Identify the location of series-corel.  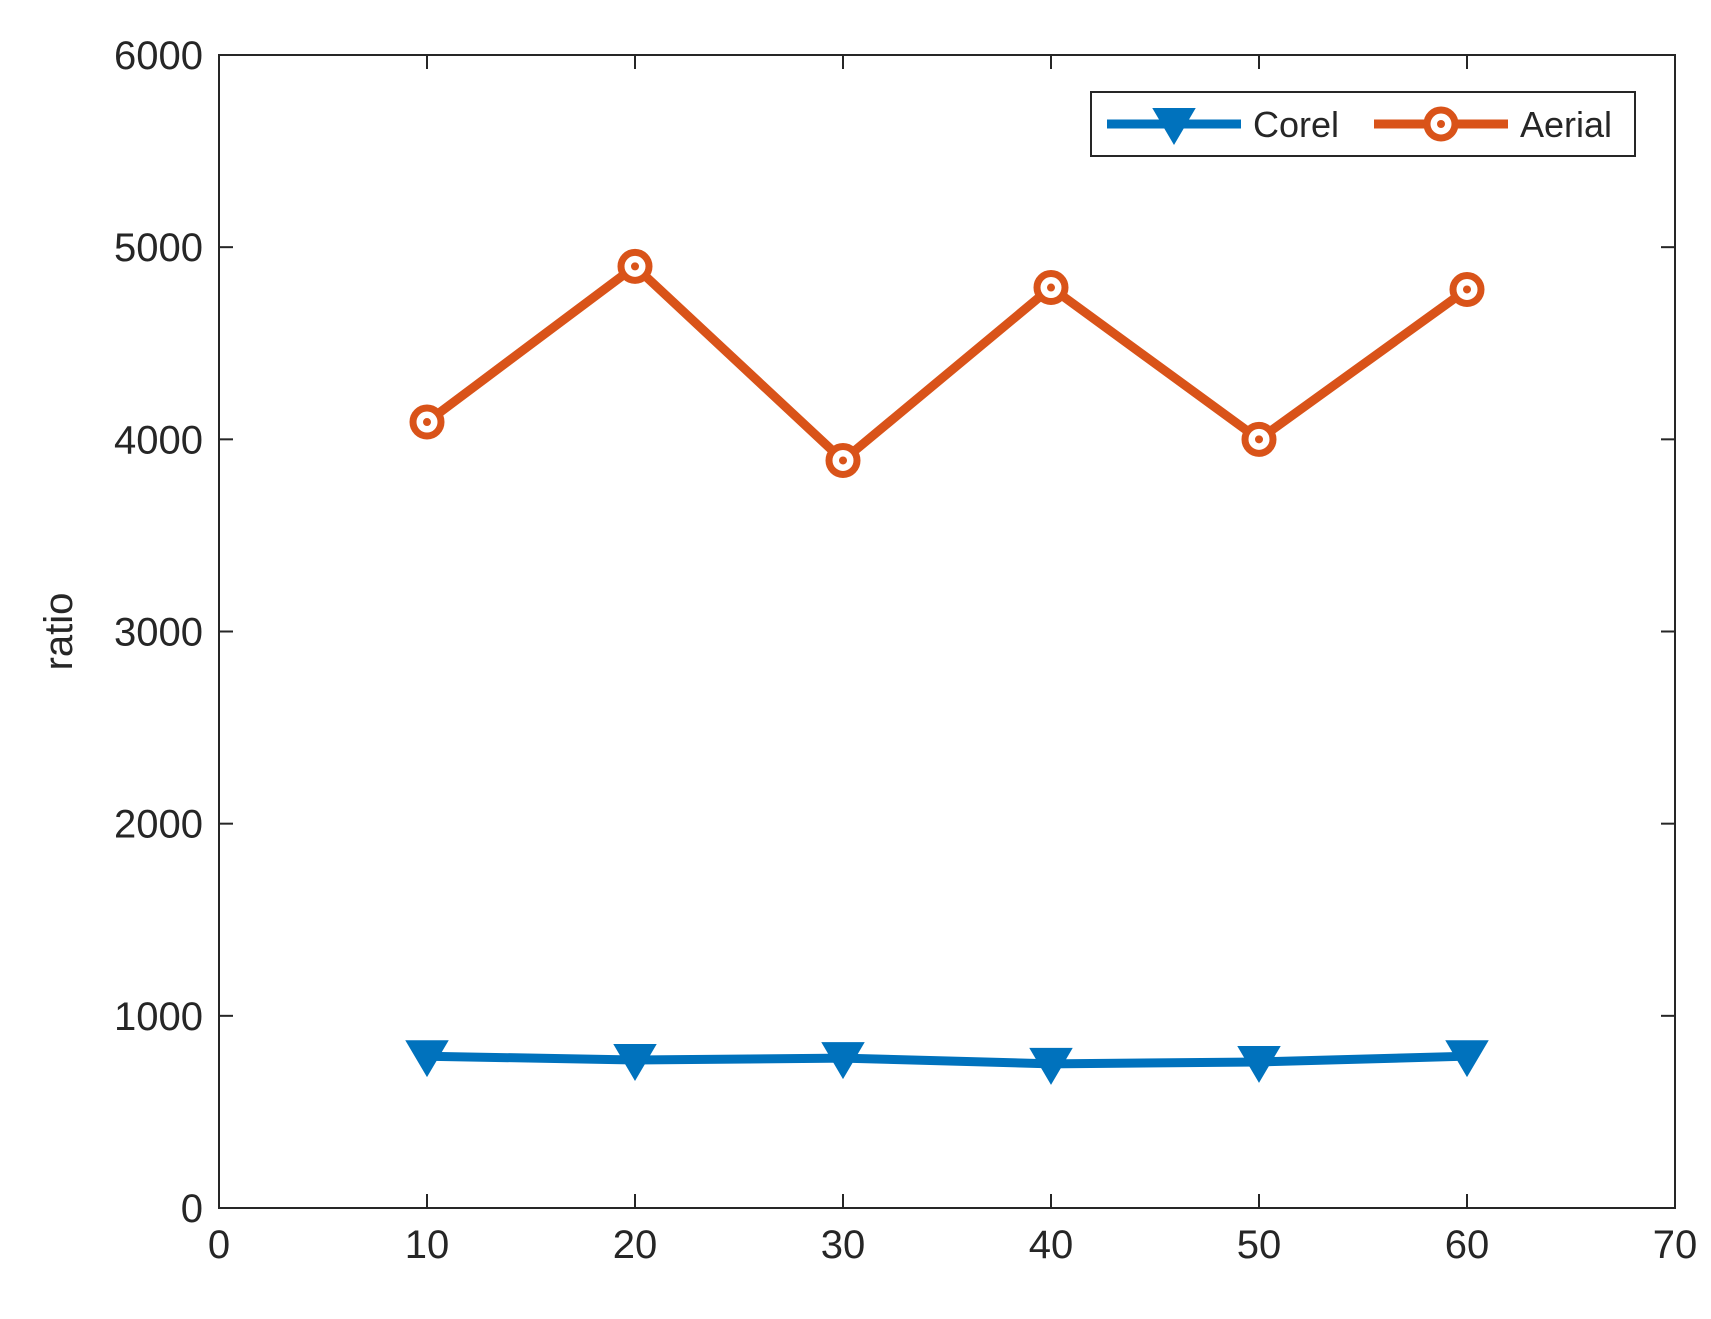
(947, 1062).